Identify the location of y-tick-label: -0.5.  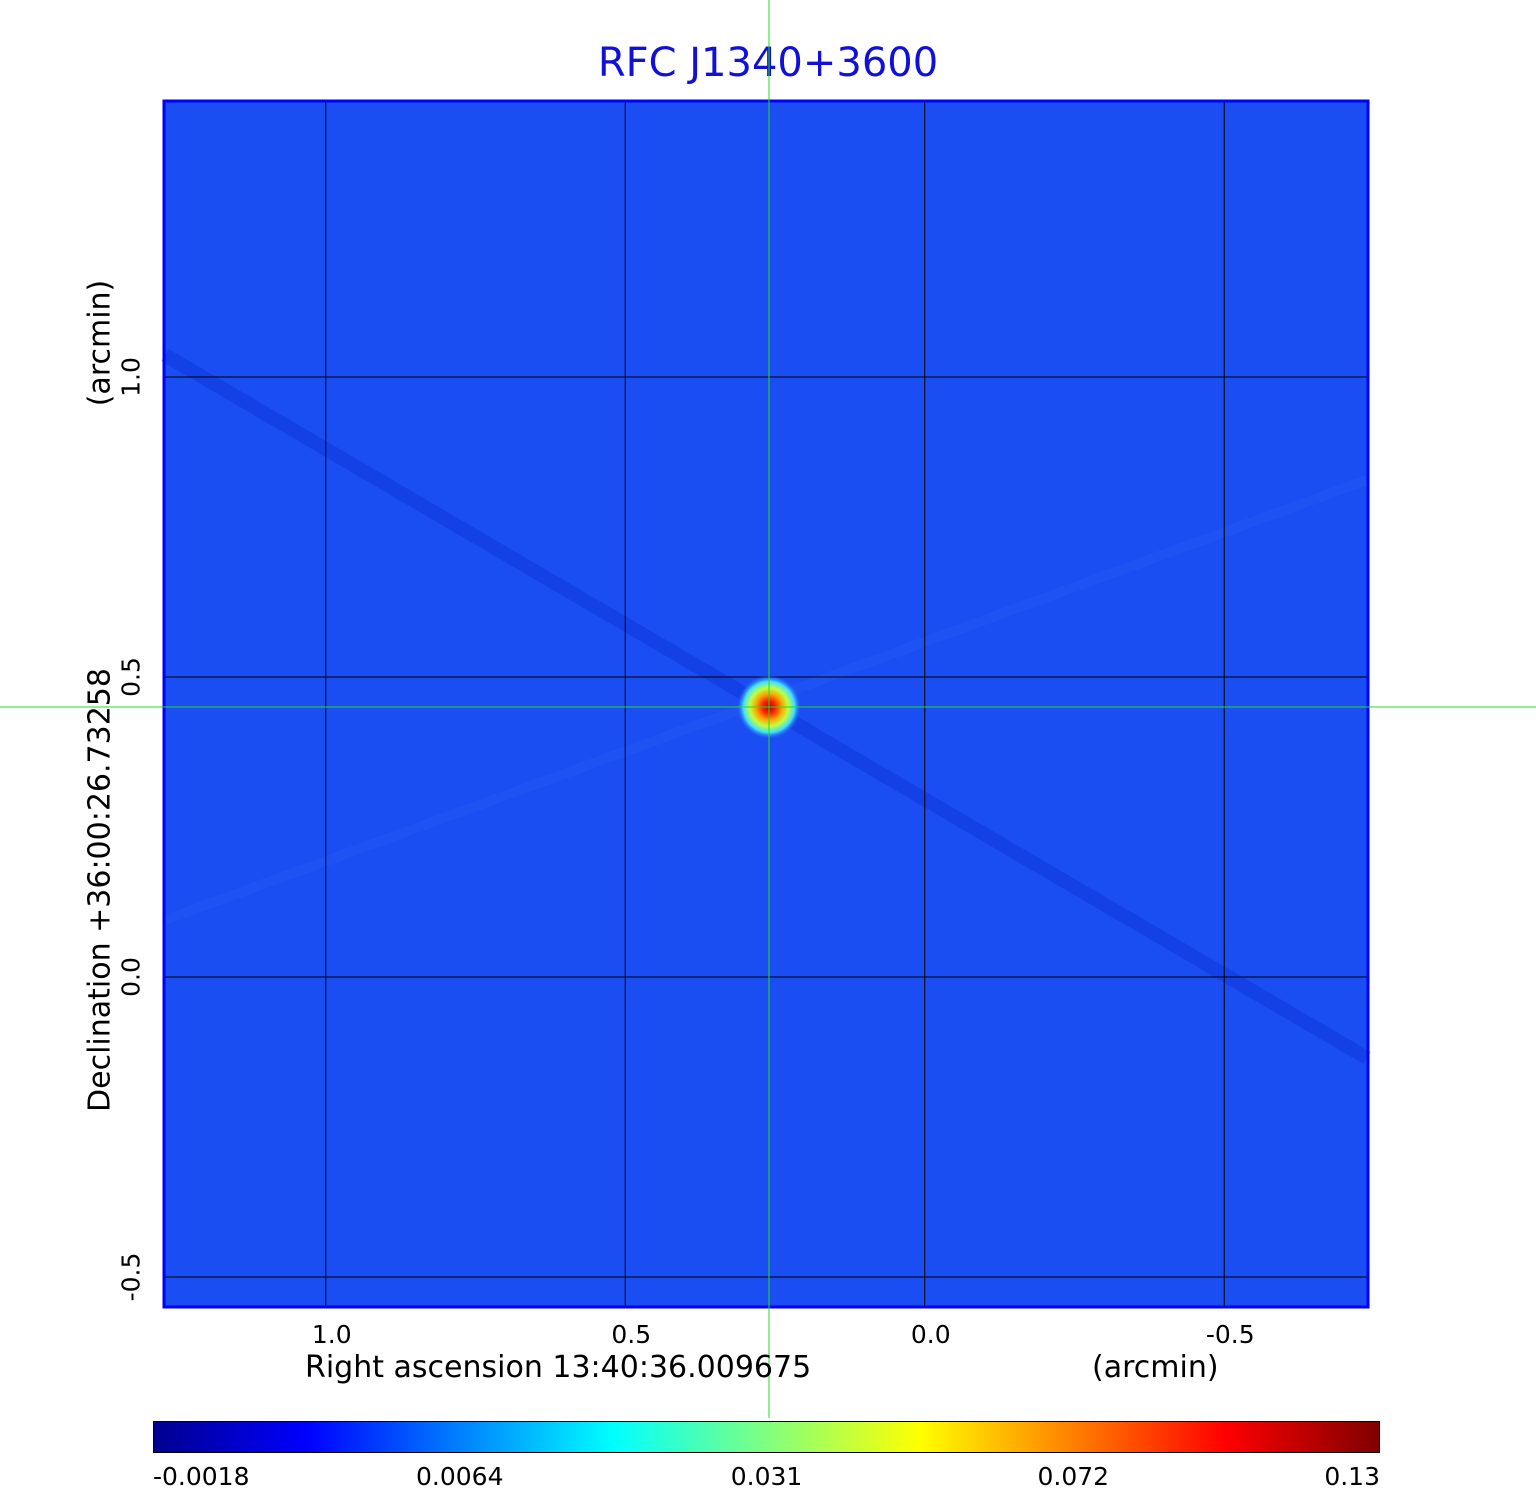
(131, 1277).